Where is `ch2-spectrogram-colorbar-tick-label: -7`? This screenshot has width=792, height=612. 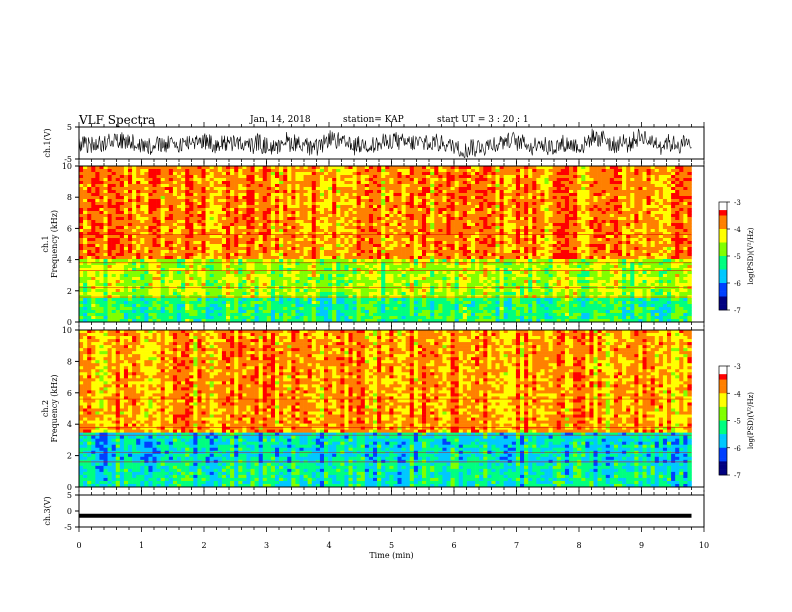
ch2-spectrogram-colorbar-tick-label: -7 is located at coordinates (737, 476).